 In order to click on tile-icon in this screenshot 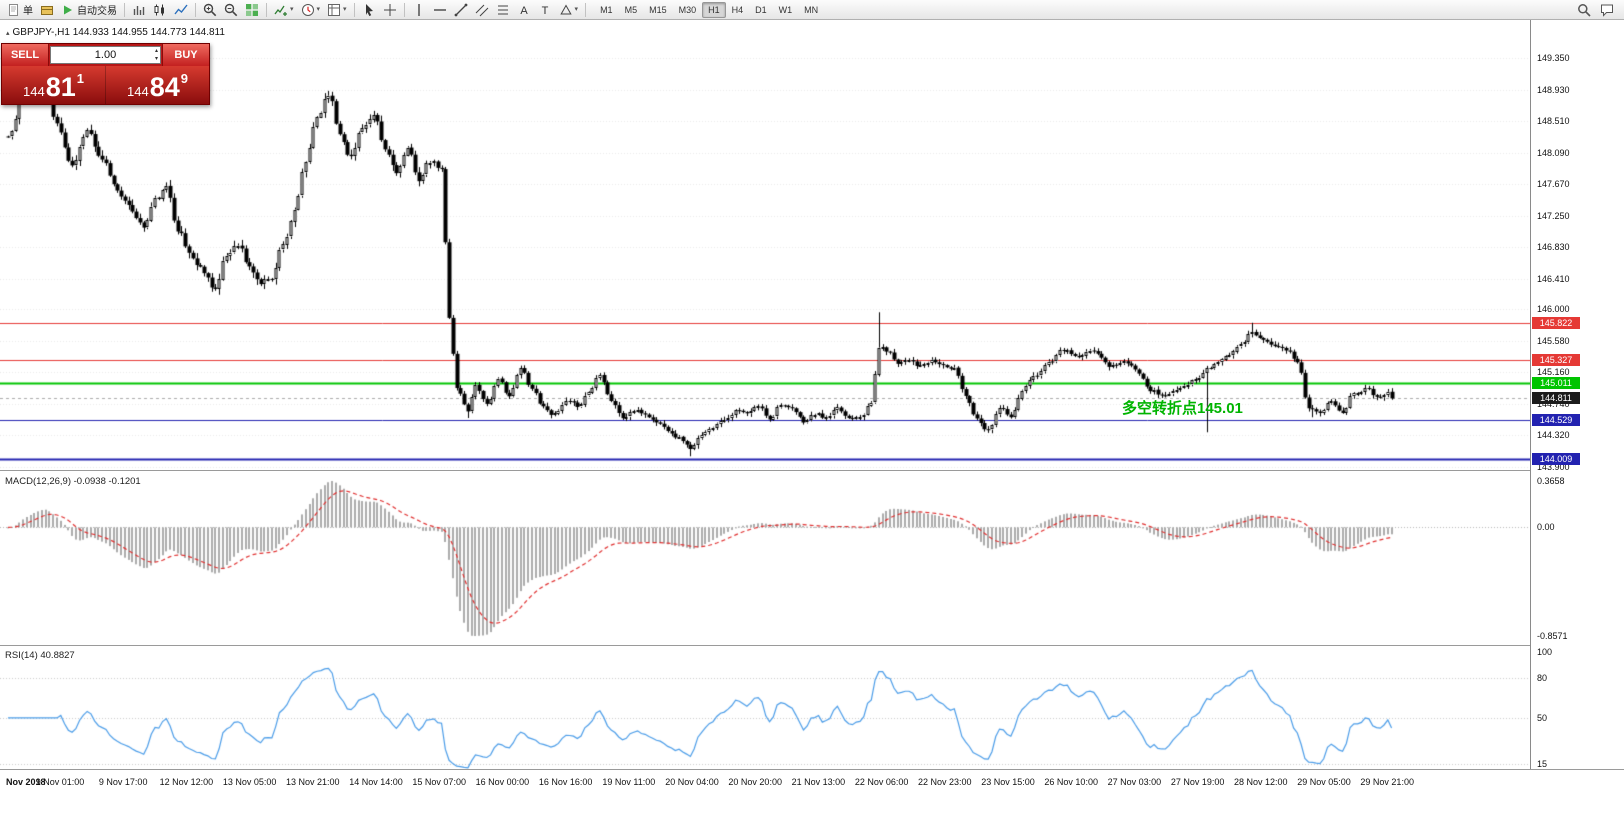, I will do `click(252, 10)`.